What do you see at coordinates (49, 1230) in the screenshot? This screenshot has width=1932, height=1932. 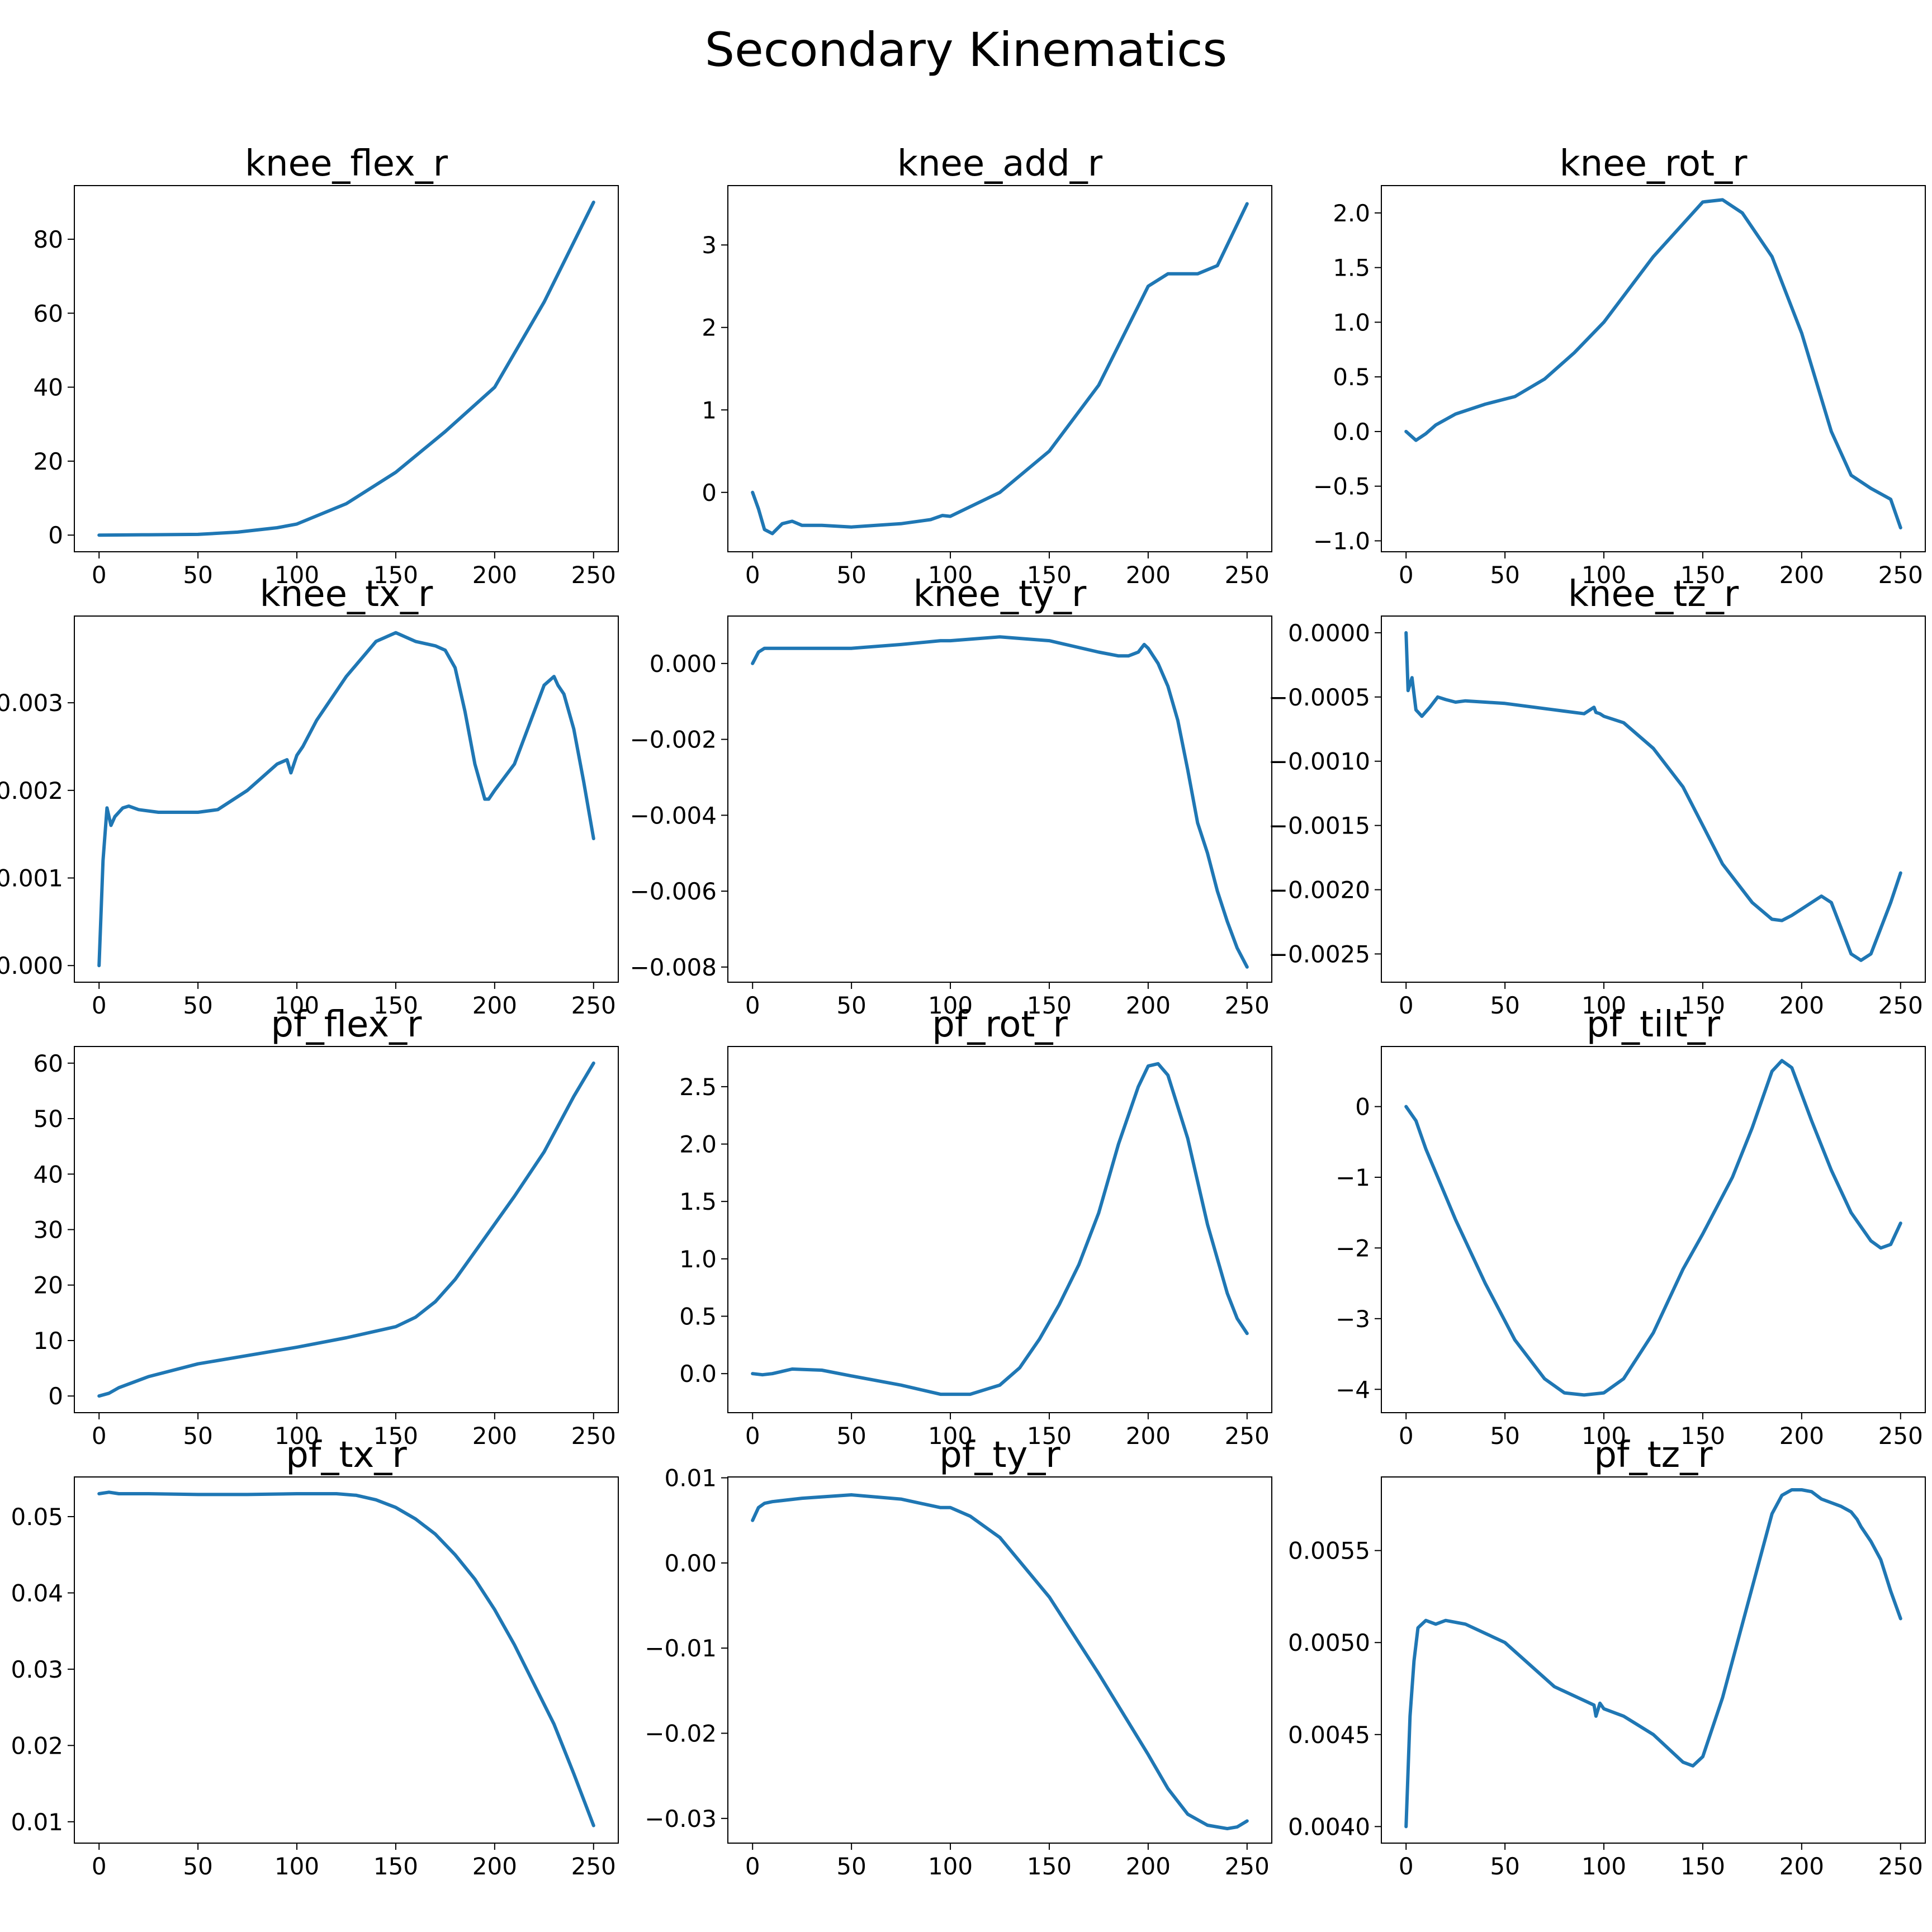 I see `y-tick-label: 30` at bounding box center [49, 1230].